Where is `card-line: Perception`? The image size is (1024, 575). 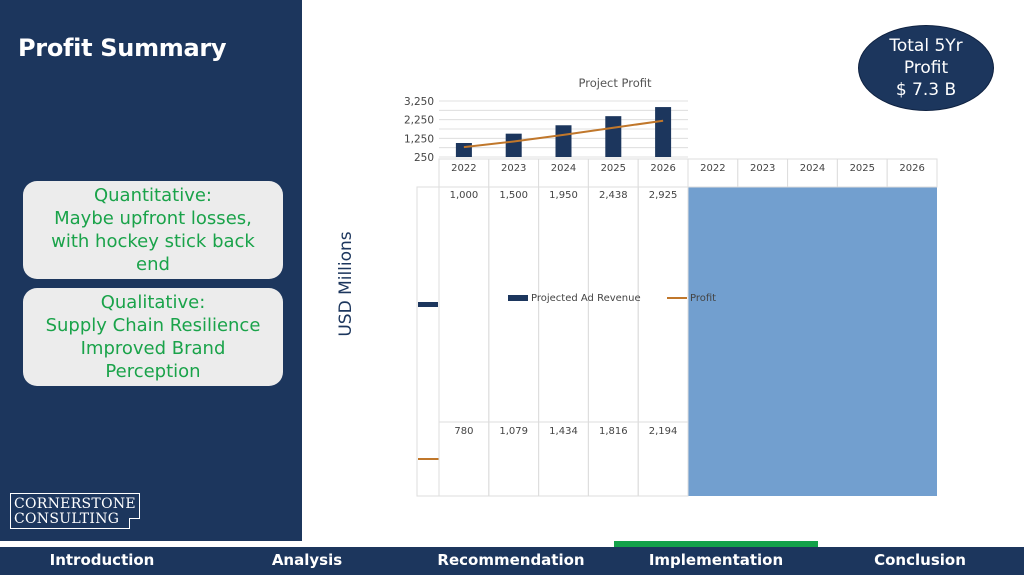
card-line: Perception is located at coordinates (153, 371).